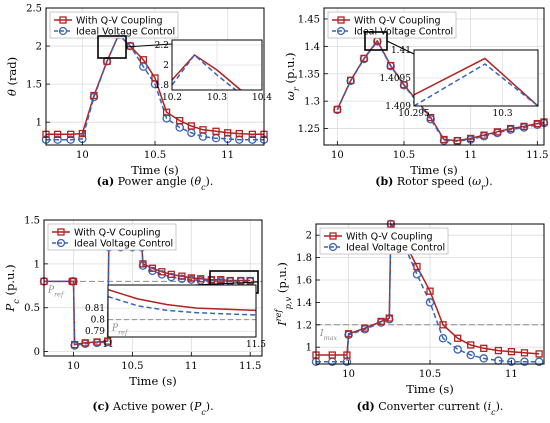 This screenshot has width=550, height=423. What do you see at coordinates (309, 74) in the screenshot?
I see `y-tick-label: 1.35` at bounding box center [309, 74].